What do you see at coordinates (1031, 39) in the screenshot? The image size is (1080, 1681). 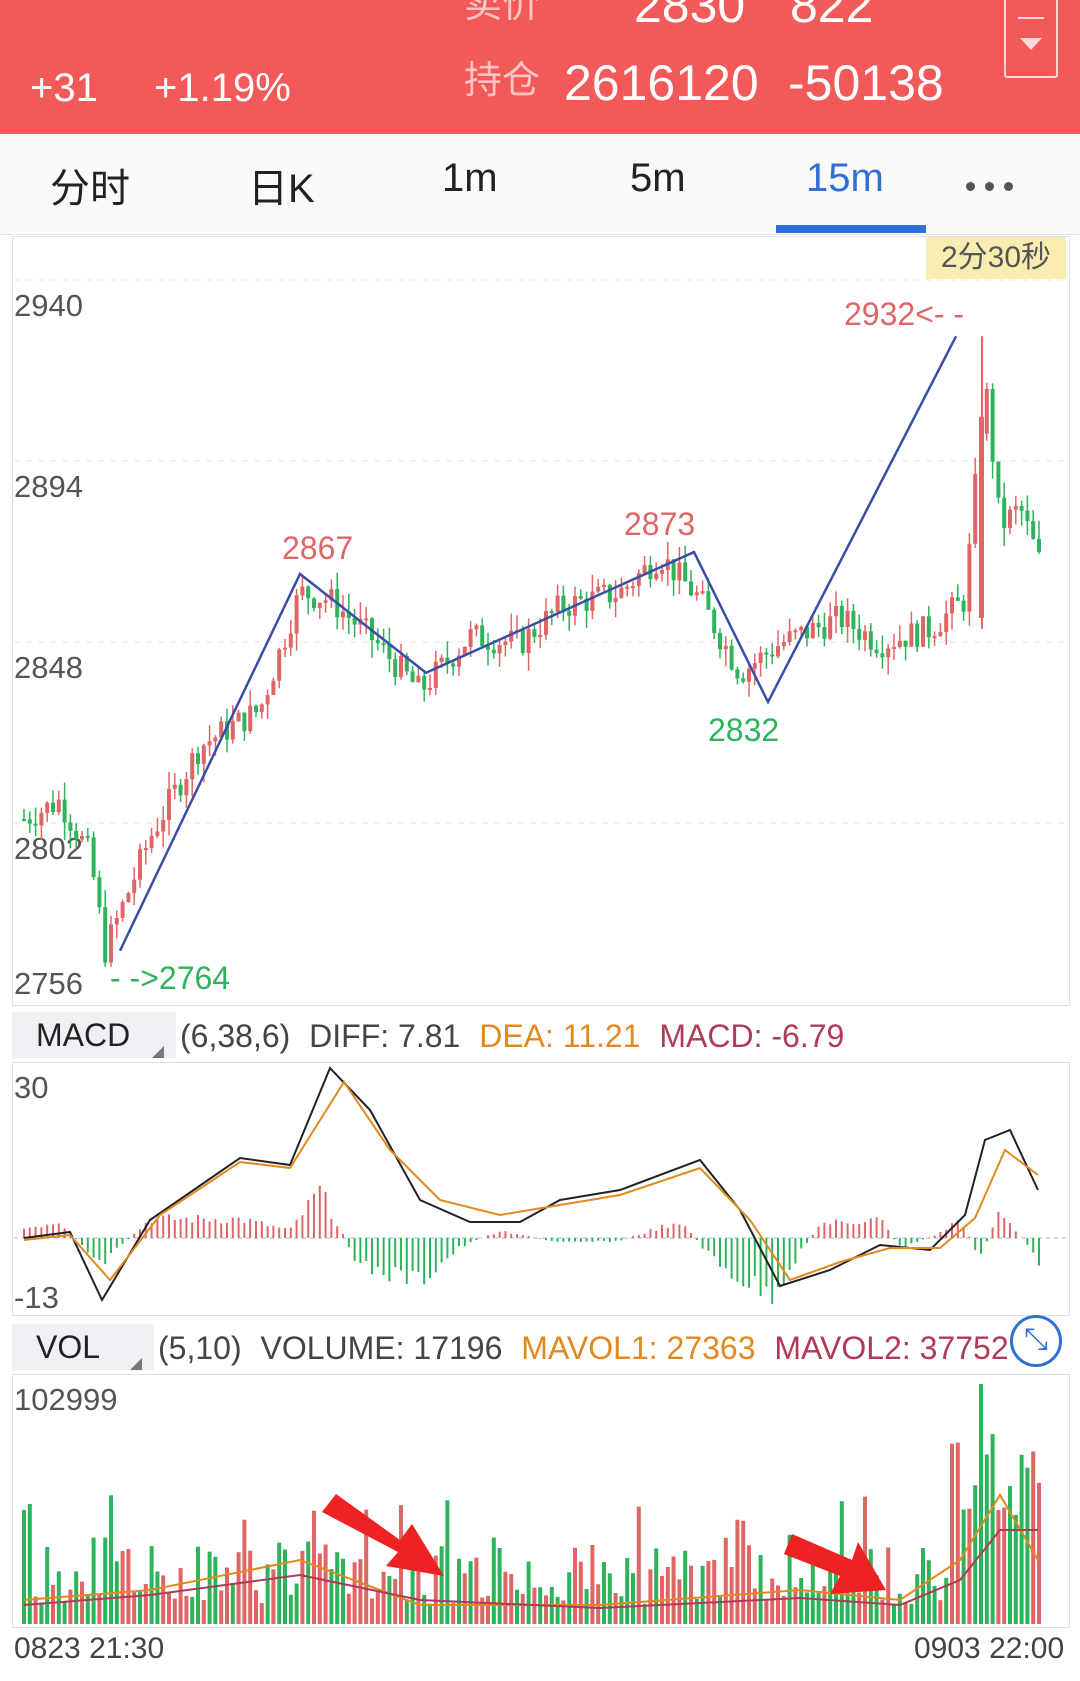 I see `collapse-toggle-button` at bounding box center [1031, 39].